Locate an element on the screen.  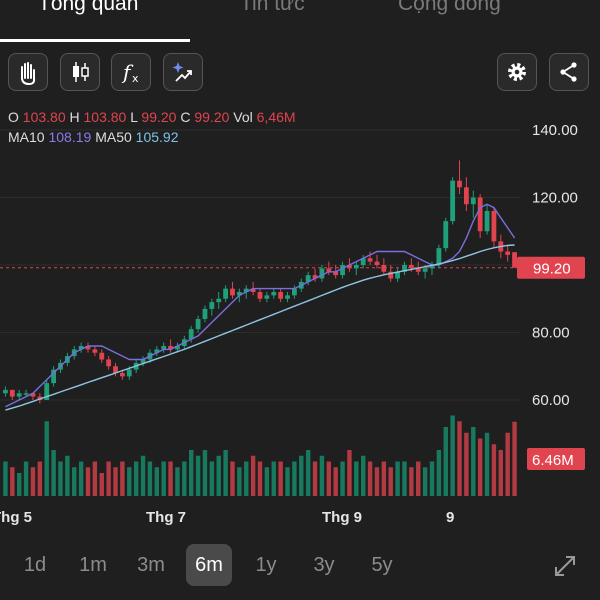
open-label: O is located at coordinates (13, 117).